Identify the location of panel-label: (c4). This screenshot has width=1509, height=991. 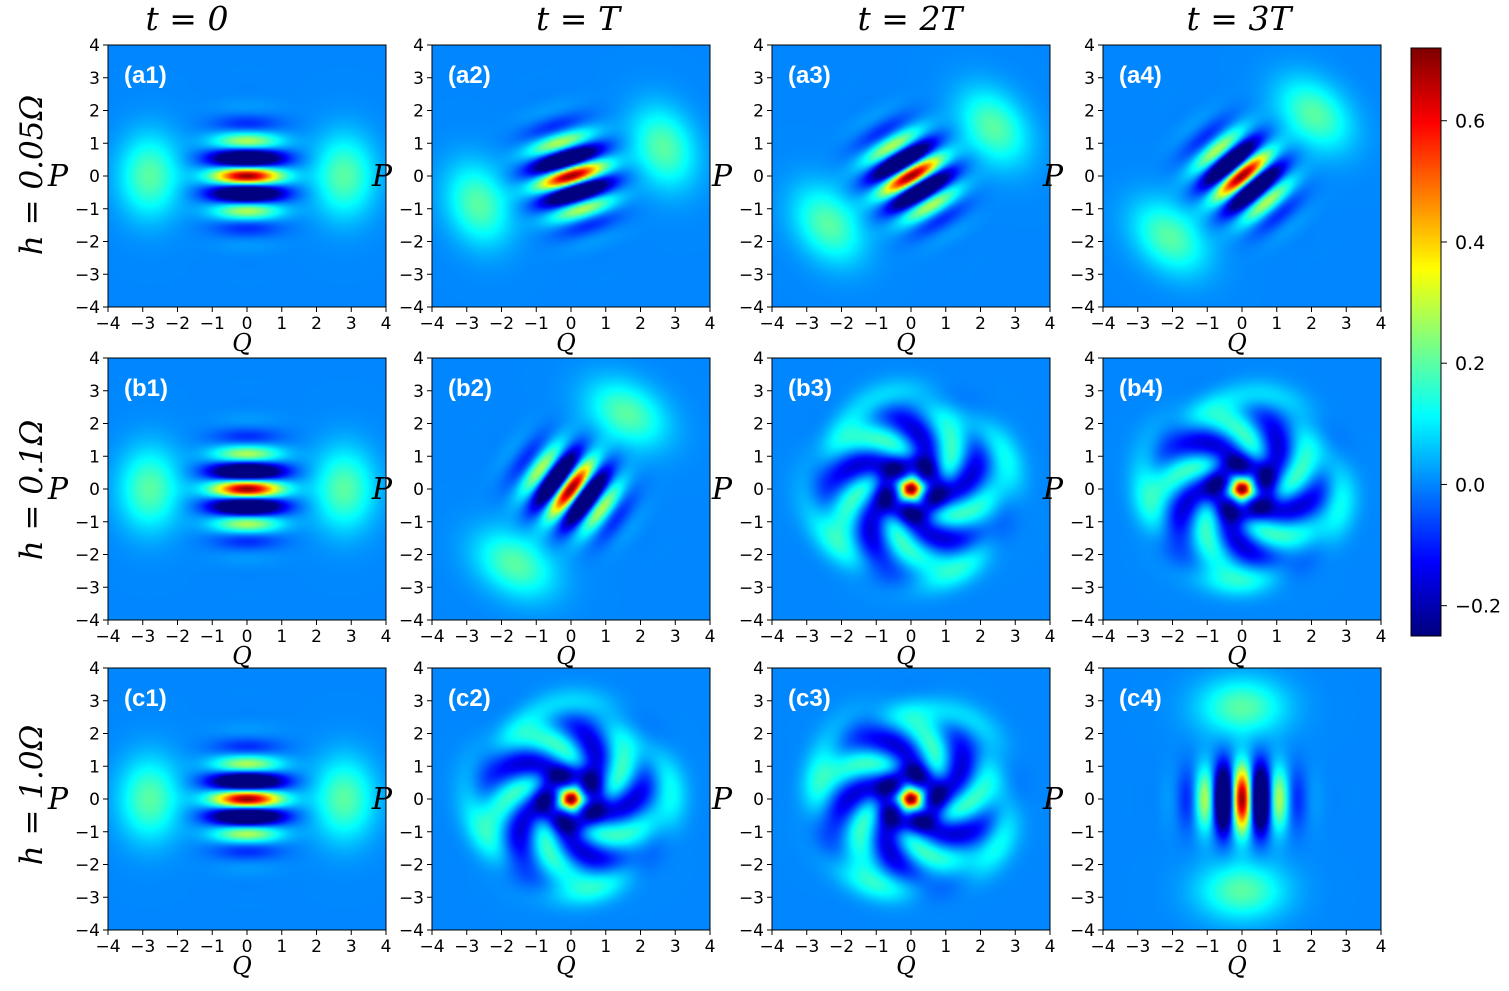
(1140, 698).